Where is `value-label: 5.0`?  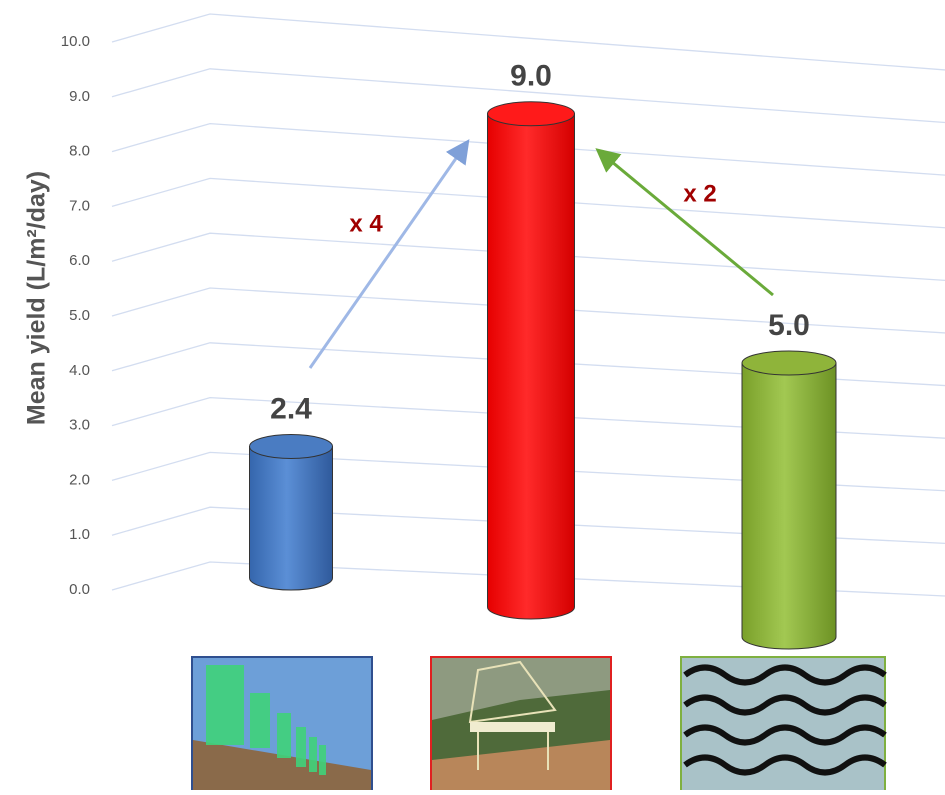 value-label: 5.0 is located at coordinates (789, 325).